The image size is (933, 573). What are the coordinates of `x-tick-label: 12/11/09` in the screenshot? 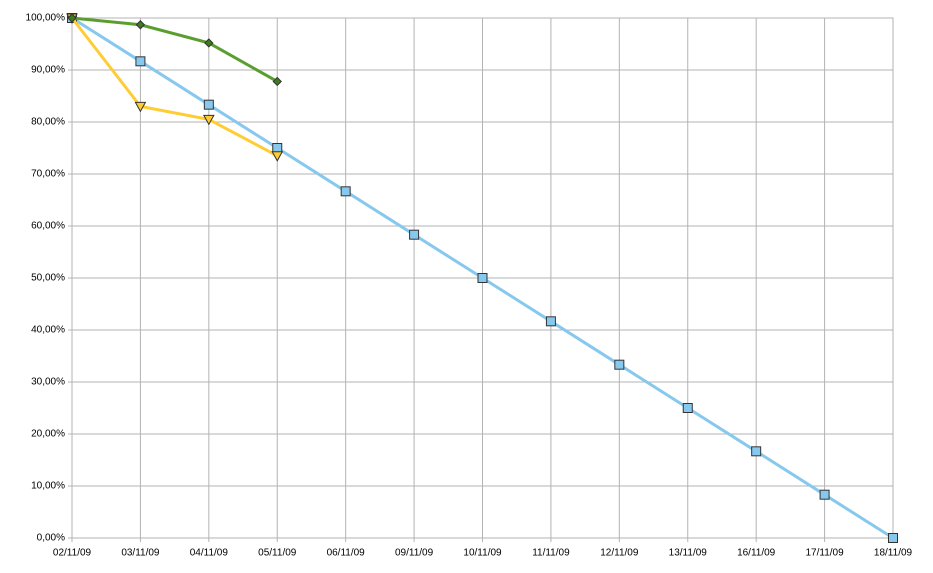 It's located at (619, 553).